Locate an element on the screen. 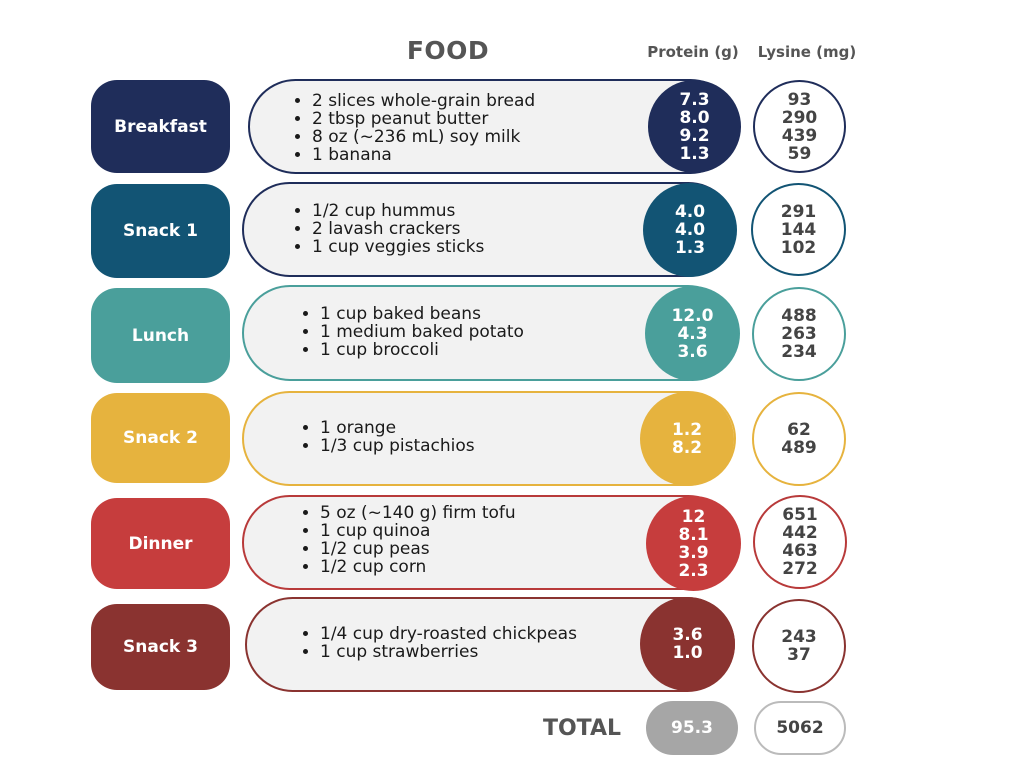  protein-value: 8.2 is located at coordinates (687, 448).